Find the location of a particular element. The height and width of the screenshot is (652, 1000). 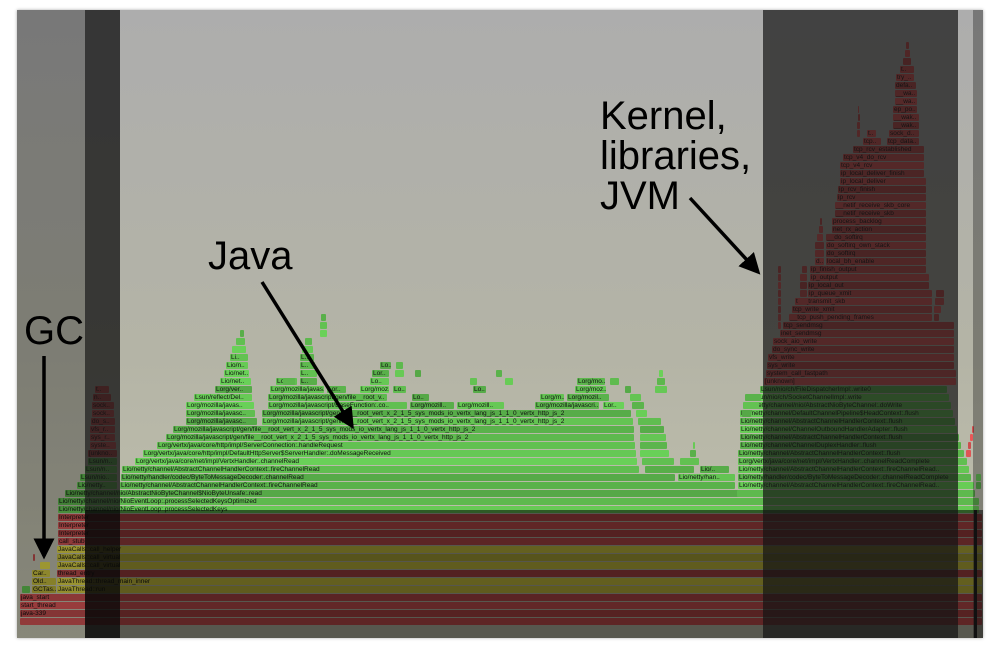

java-arrow-icon is located at coordinates (307, 355).